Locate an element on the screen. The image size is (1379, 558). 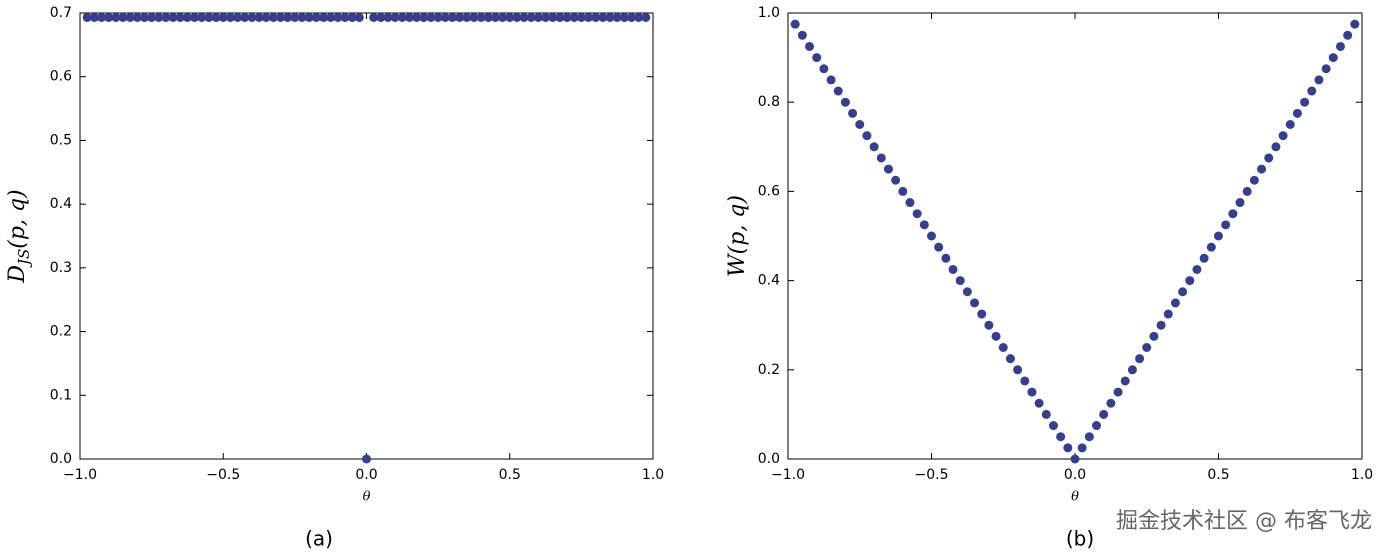
watermark: 掘金技术社区 @ 布客飞龙 is located at coordinates (1244, 521).